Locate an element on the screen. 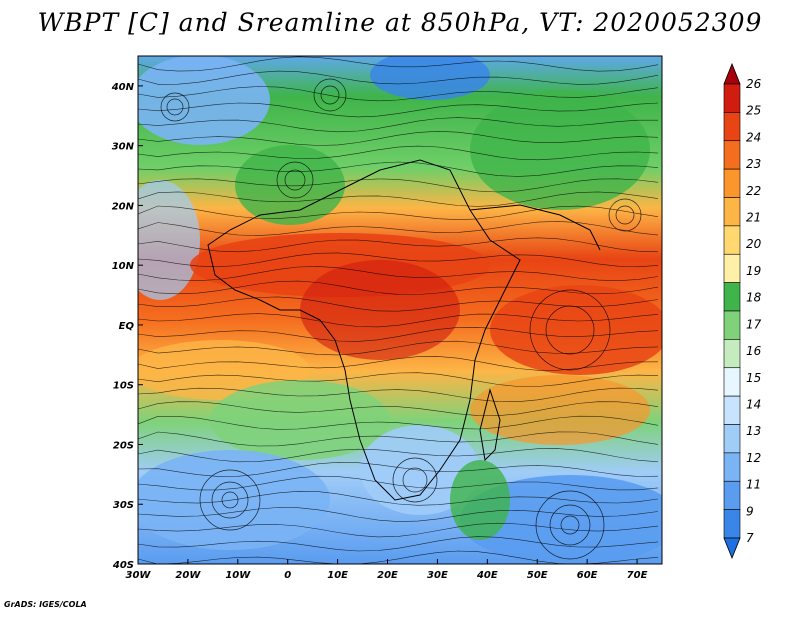 This screenshot has width=800, height=618. lat-label: 20N is located at coordinates (123, 206).